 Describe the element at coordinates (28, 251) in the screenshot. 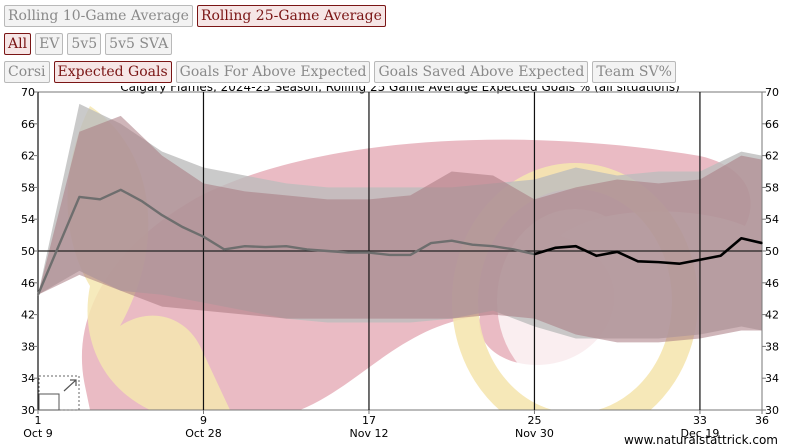

I see `y-tick-label-left: 50` at that location.